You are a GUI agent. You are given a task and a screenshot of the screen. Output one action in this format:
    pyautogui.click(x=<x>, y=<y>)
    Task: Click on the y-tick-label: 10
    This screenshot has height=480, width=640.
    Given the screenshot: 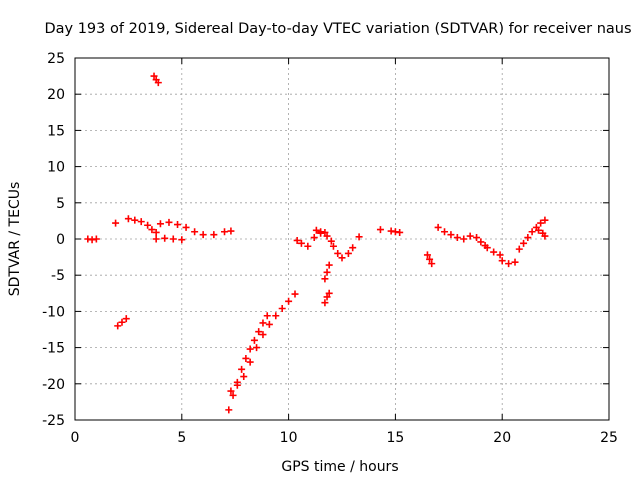 What is the action you would take?
    pyautogui.click(x=56, y=168)
    